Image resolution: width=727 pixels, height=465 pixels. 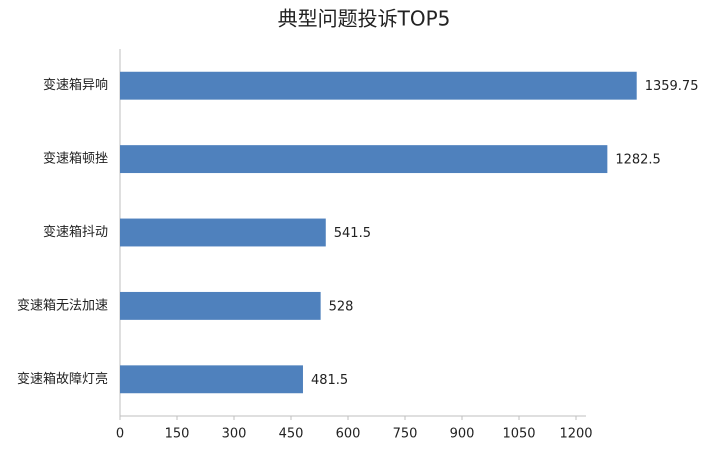 I want to click on data-label: 541.5, so click(x=352, y=233).